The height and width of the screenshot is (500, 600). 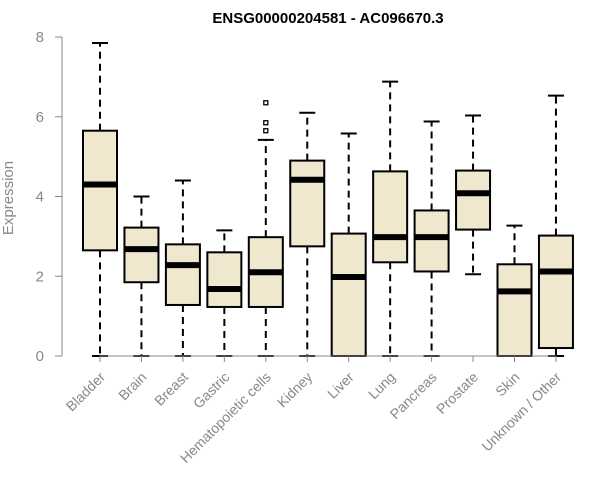 I want to click on box-kidney, so click(x=307, y=234).